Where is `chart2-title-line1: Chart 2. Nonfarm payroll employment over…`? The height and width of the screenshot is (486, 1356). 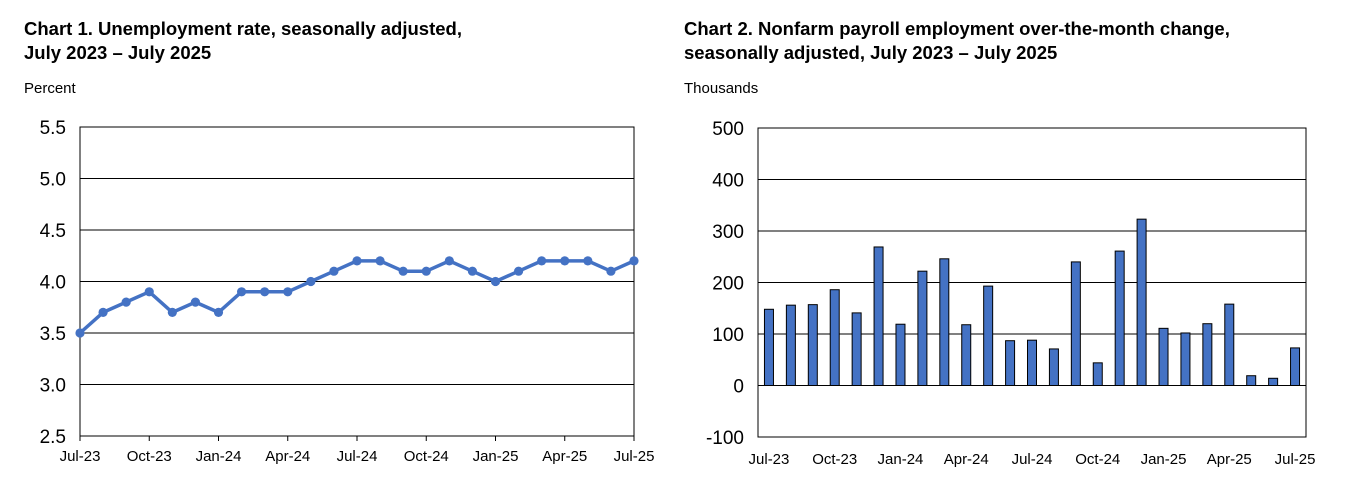 chart2-title-line1: Chart 2. Nonfarm payroll employment over… is located at coordinates (957, 28).